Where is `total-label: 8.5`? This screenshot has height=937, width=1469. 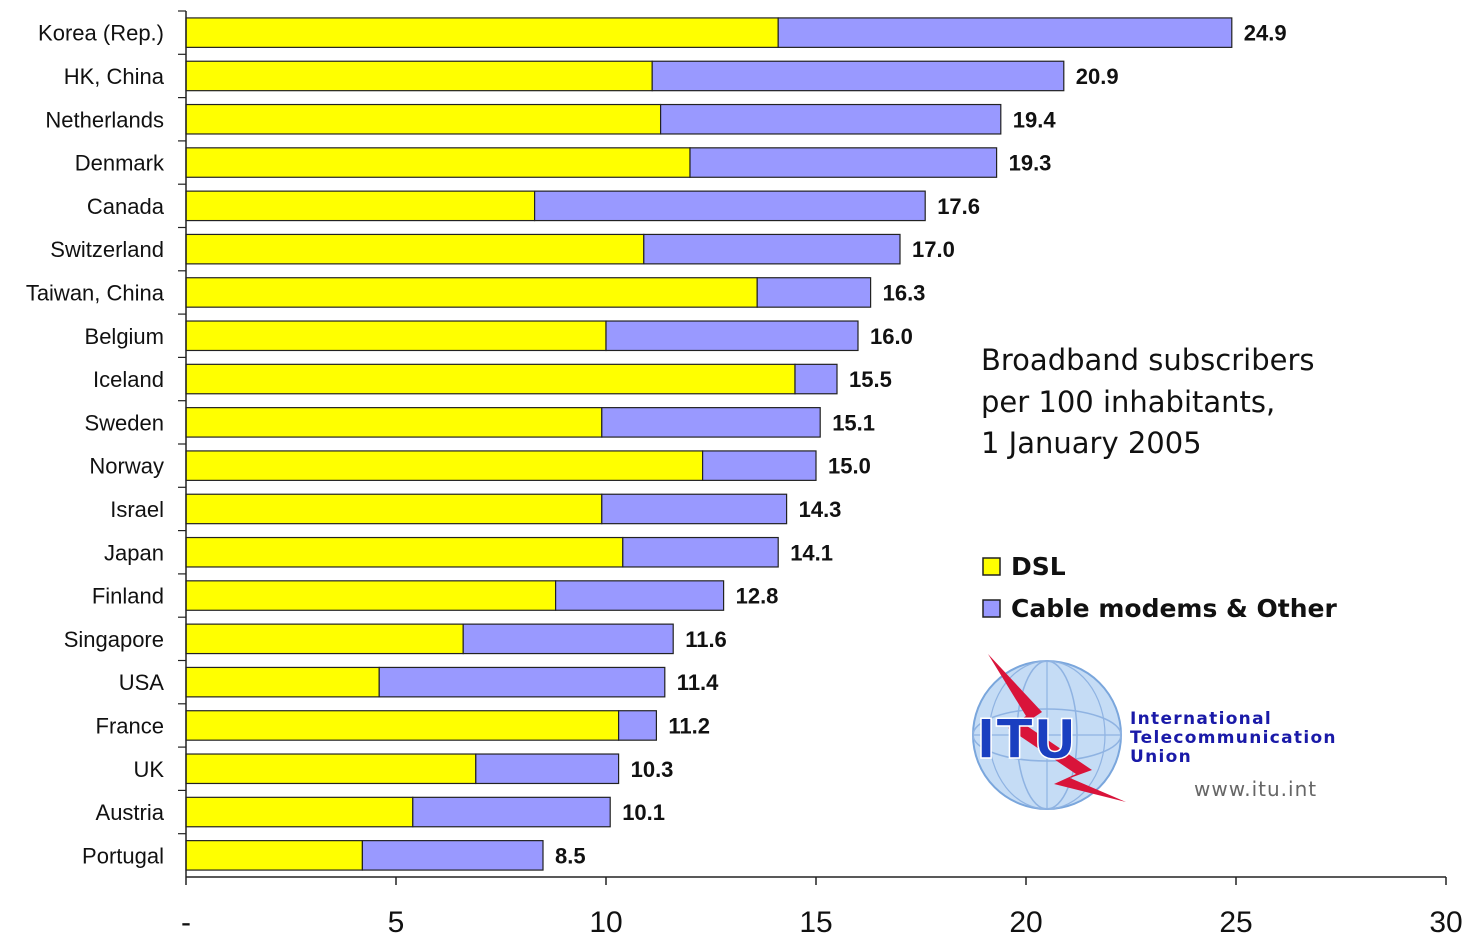 total-label: 8.5 is located at coordinates (570, 855).